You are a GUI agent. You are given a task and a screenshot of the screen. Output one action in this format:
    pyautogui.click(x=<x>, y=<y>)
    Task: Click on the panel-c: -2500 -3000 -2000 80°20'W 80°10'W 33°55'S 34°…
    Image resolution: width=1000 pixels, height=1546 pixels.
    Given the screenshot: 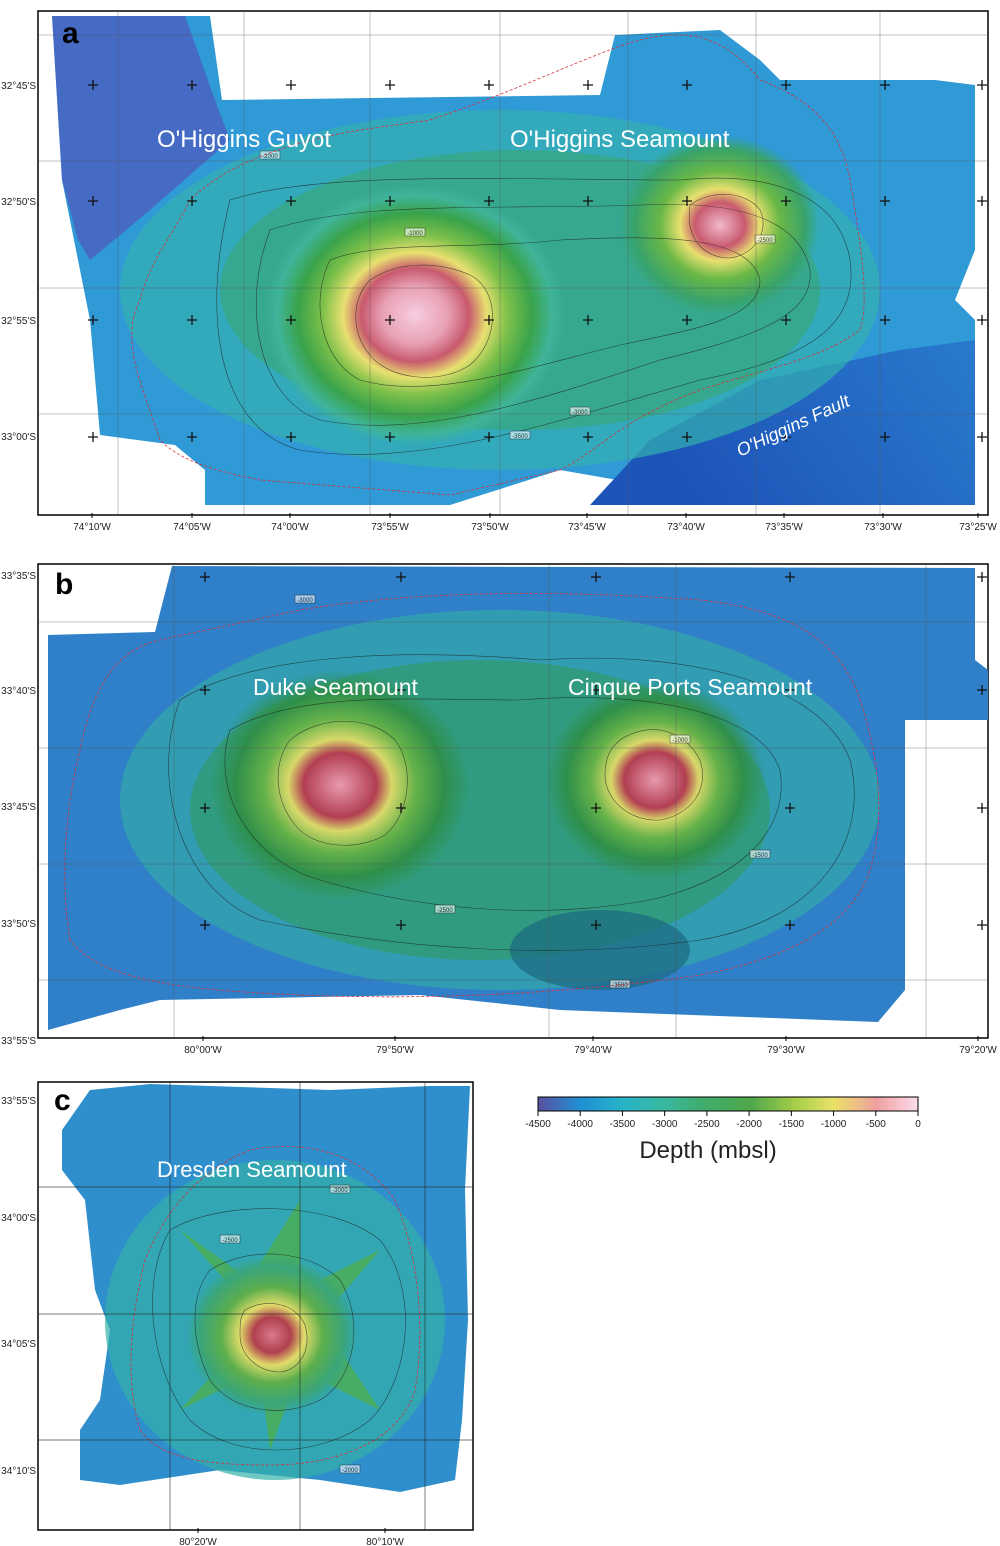 What is the action you would take?
    pyautogui.click(x=237, y=1313)
    